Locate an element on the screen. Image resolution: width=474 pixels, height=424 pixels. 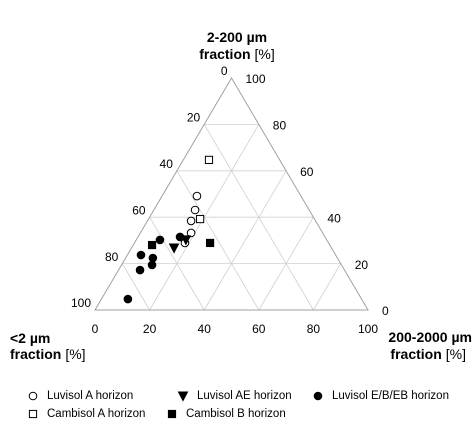
axis-title-text: 2-200 µm is located at coordinates (237, 37).